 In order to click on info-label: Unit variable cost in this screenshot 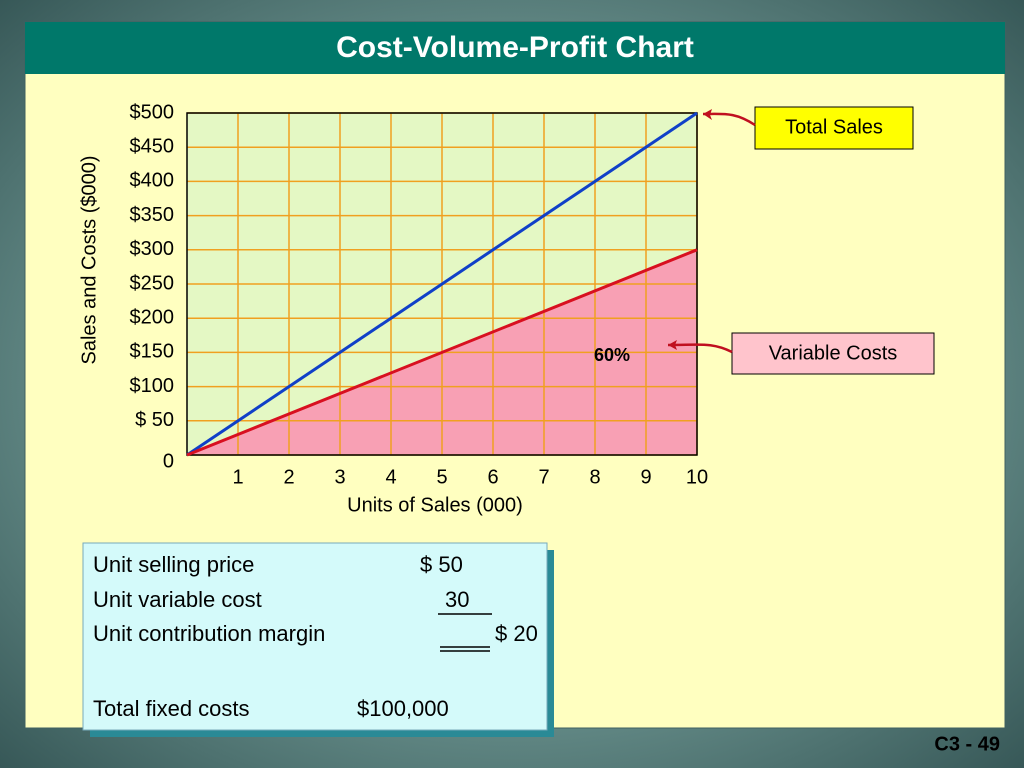, I will do `click(177, 599)`.